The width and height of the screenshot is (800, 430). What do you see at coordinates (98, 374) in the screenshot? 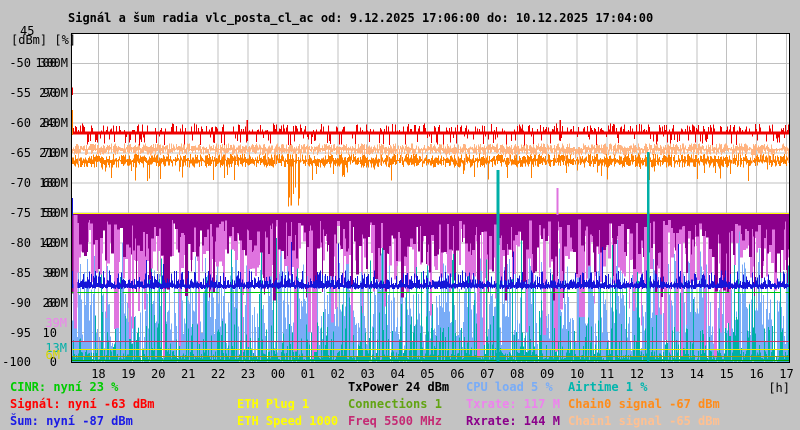
I see `x-axis-label: 18` at bounding box center [98, 374].